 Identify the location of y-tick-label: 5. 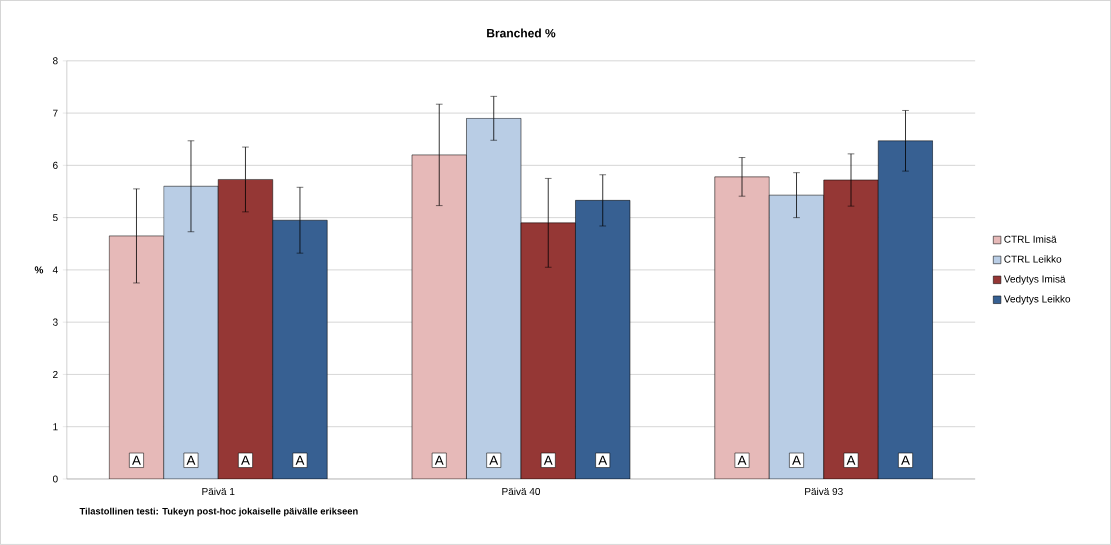
(55, 218).